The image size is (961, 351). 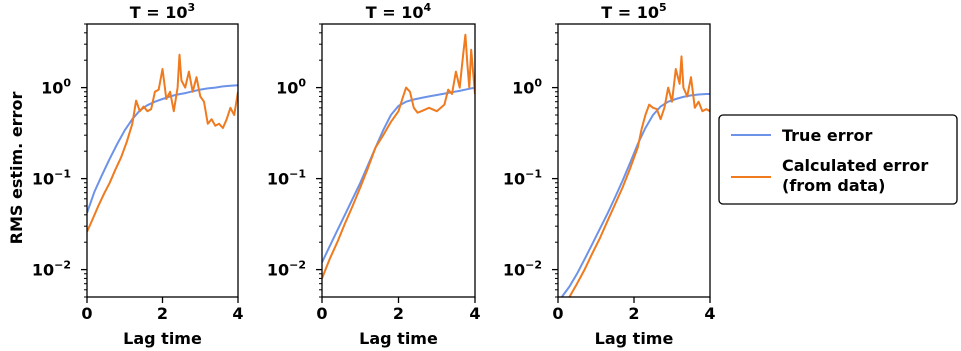 I want to click on panel-title: T = 104, so click(x=399, y=11).